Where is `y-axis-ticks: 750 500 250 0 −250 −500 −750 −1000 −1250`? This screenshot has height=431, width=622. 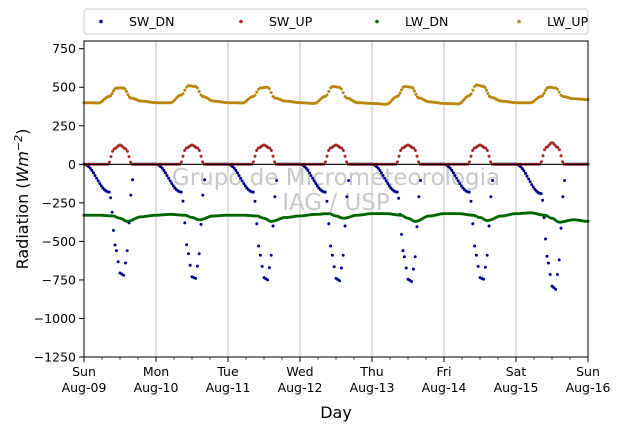
y-axis-ticks: 750 500 250 0 −250 −500 −750 −1000 −1250 is located at coordinates (59, 203).